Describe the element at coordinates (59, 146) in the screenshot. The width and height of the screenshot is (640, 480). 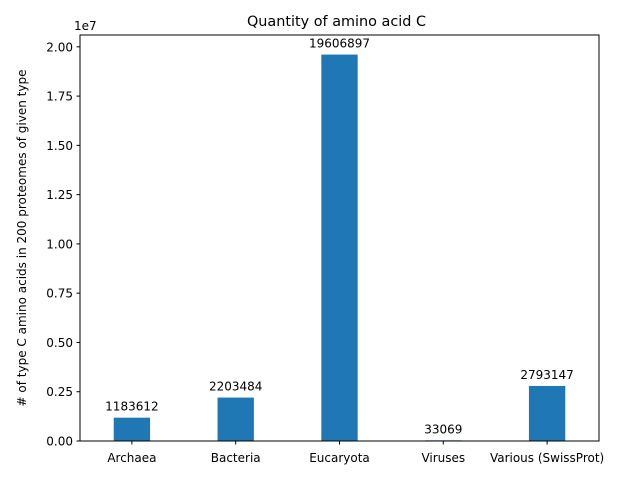
I see `y-tick-label: 1.50` at that location.